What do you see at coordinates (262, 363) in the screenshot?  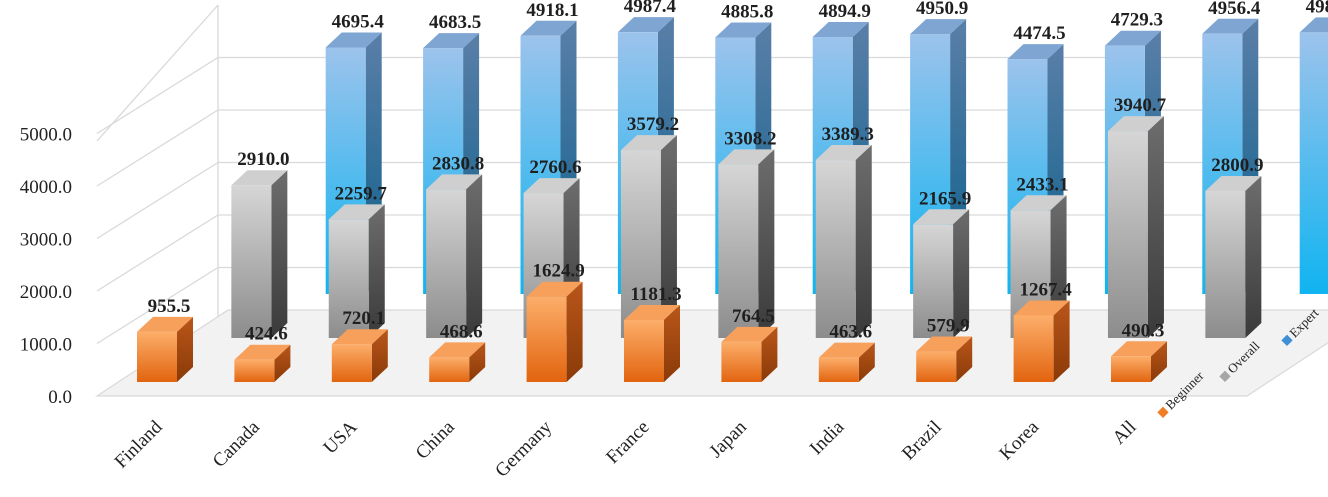 I see `bar-beginner-canada` at bounding box center [262, 363].